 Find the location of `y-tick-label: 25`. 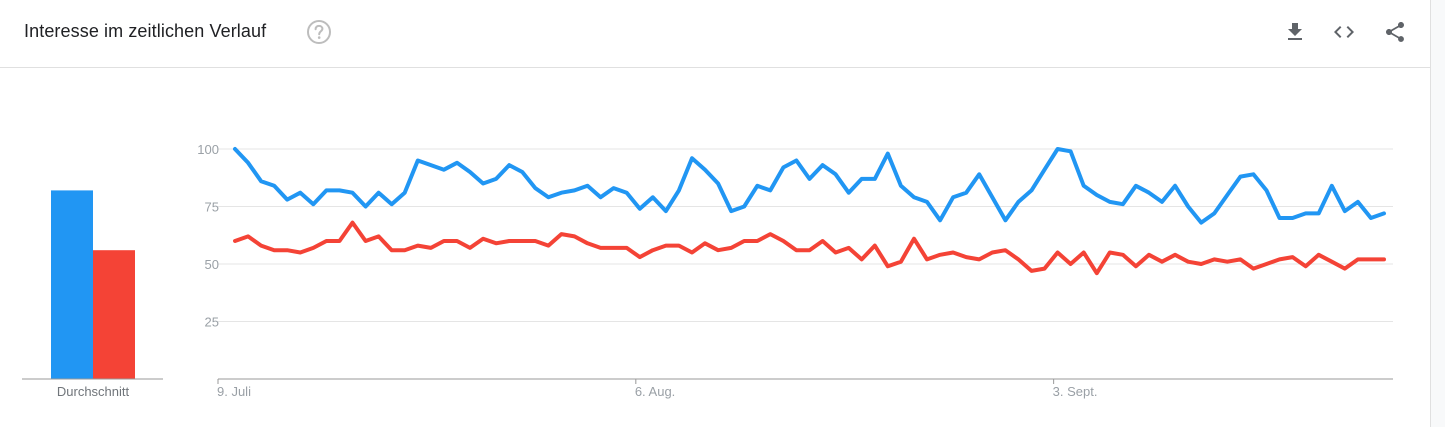

y-tick-label: 25 is located at coordinates (212, 322).